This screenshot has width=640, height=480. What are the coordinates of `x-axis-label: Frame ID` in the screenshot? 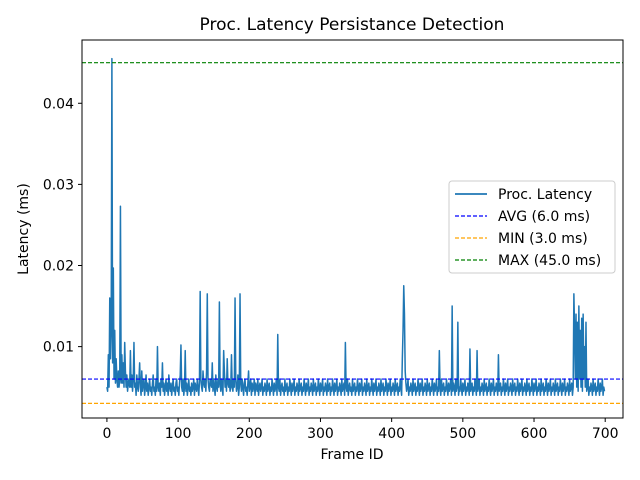 It's located at (352, 455).